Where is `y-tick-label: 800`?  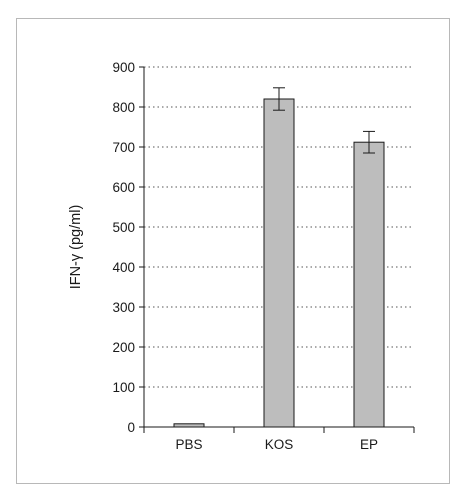
y-tick-label: 800 is located at coordinates (123, 107).